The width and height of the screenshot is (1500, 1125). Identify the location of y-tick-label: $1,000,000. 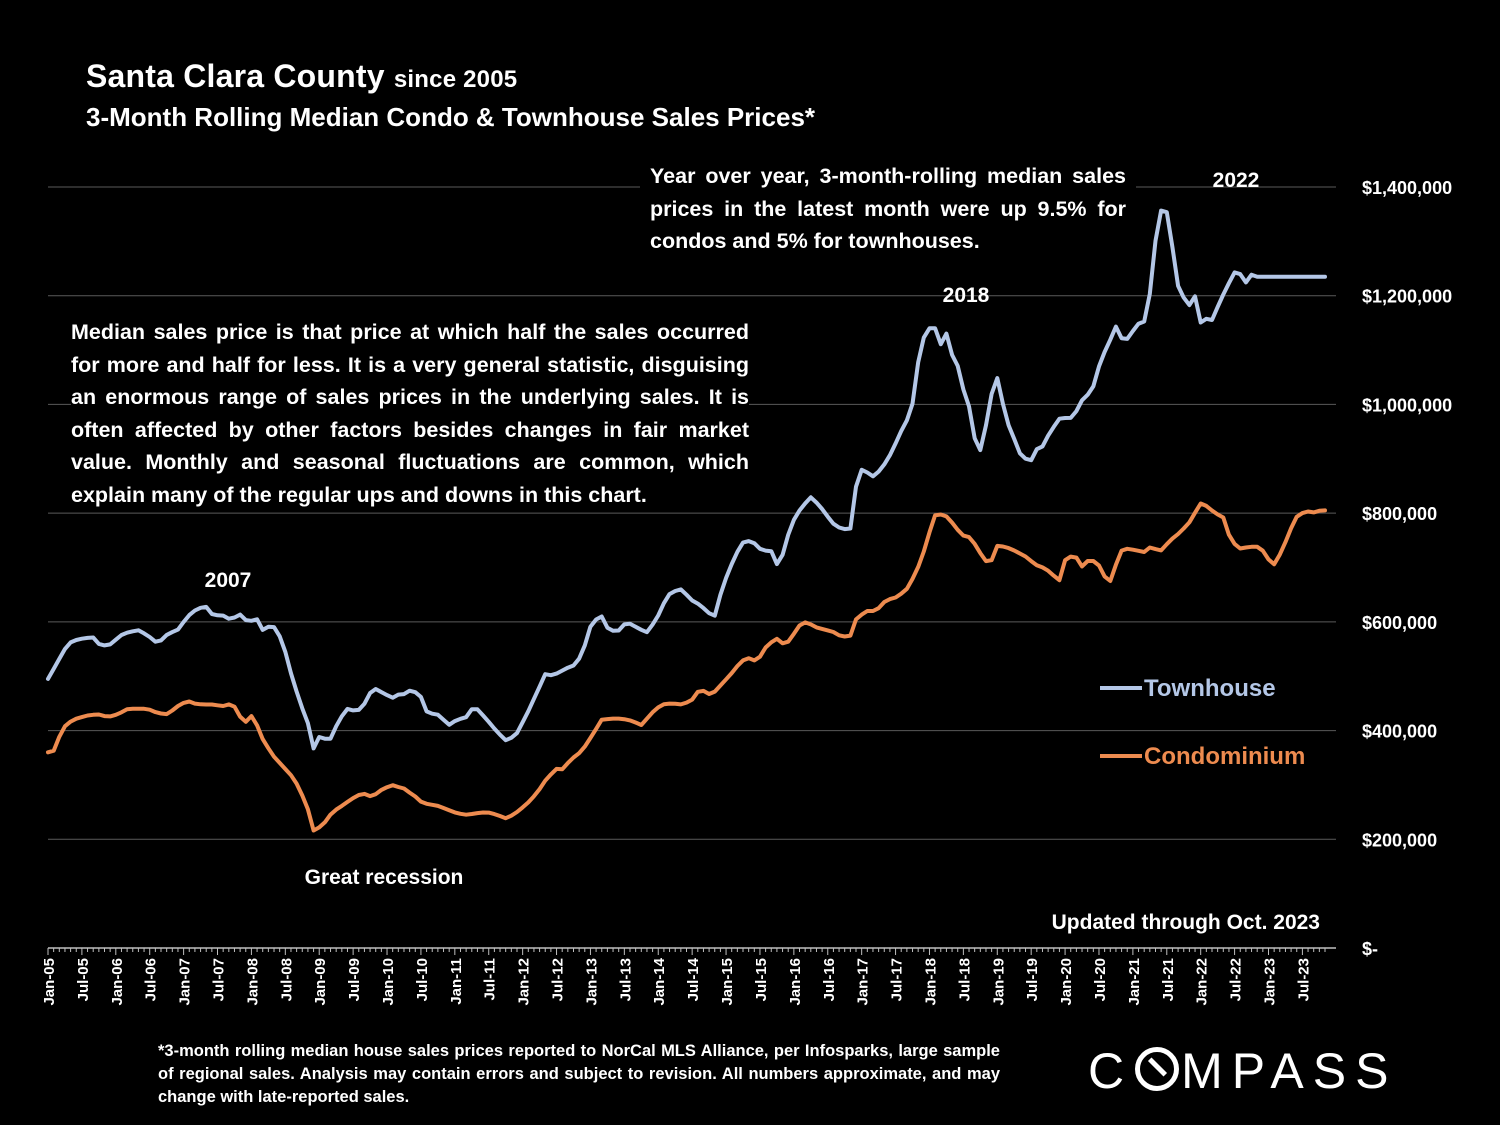
(1407, 405).